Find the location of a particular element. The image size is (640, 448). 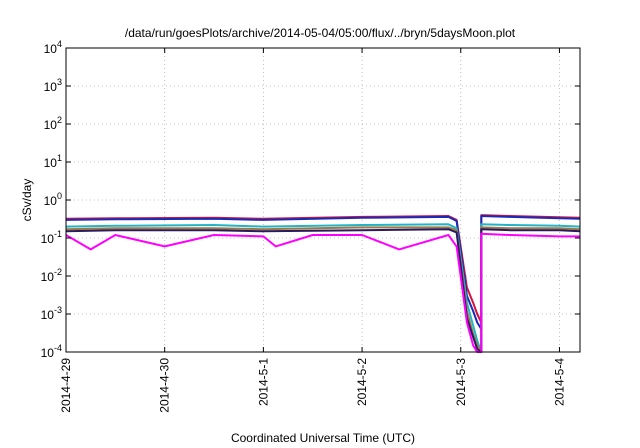

y-tick-exponent: -2 is located at coordinates (58, 272).